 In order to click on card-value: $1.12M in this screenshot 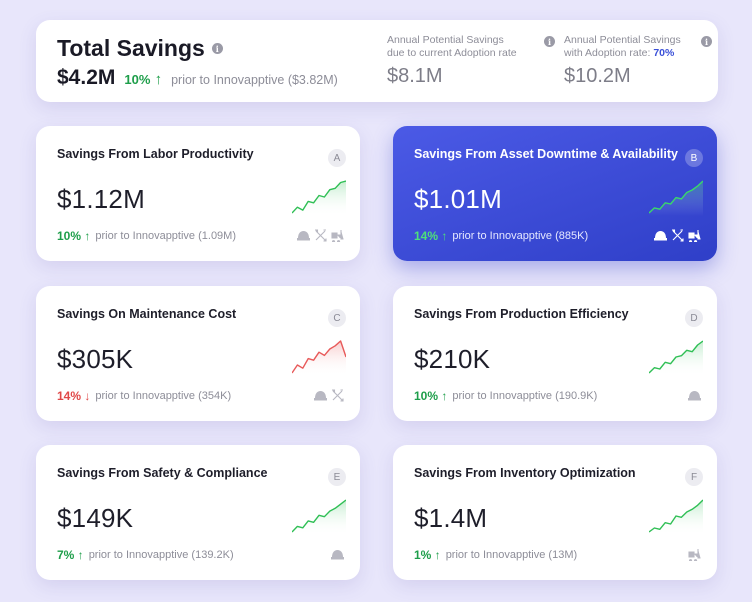, I will do `click(101, 199)`.